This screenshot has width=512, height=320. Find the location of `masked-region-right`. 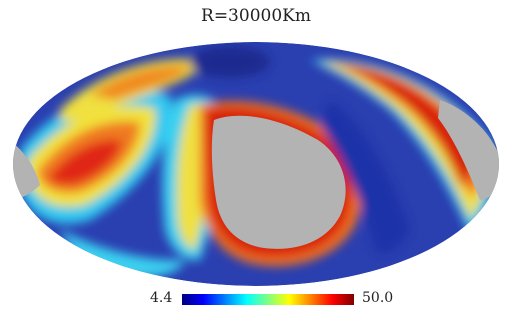

masked-region-right is located at coordinates (468, 150).